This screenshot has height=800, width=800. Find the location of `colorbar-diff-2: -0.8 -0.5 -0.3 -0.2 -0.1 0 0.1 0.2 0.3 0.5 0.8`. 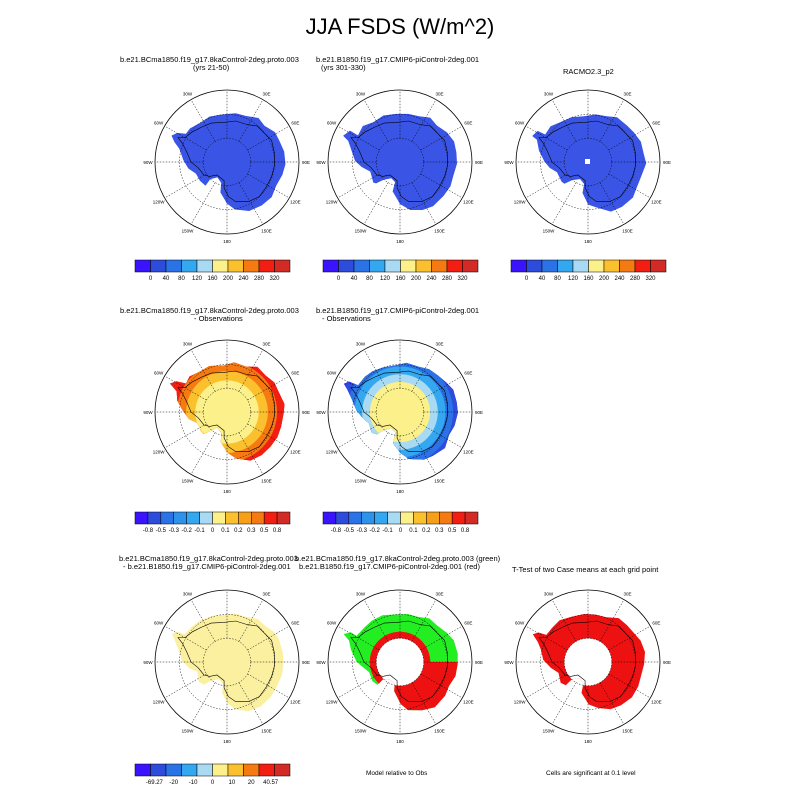

colorbar-diff-2: -0.8 -0.5 -0.3 -0.2 -0.1 0 0.1 0.2 0.3 0.5 0.8 is located at coordinates (400, 522).